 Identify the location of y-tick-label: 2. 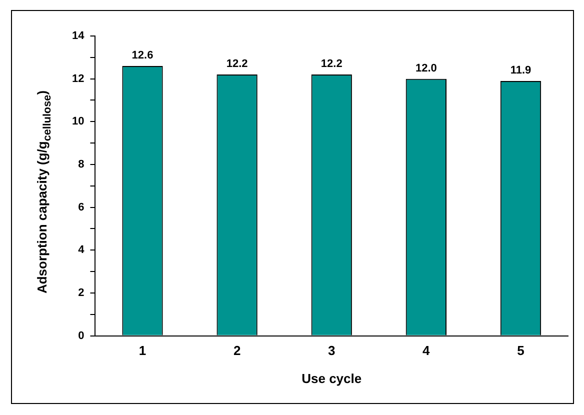
(81, 293).